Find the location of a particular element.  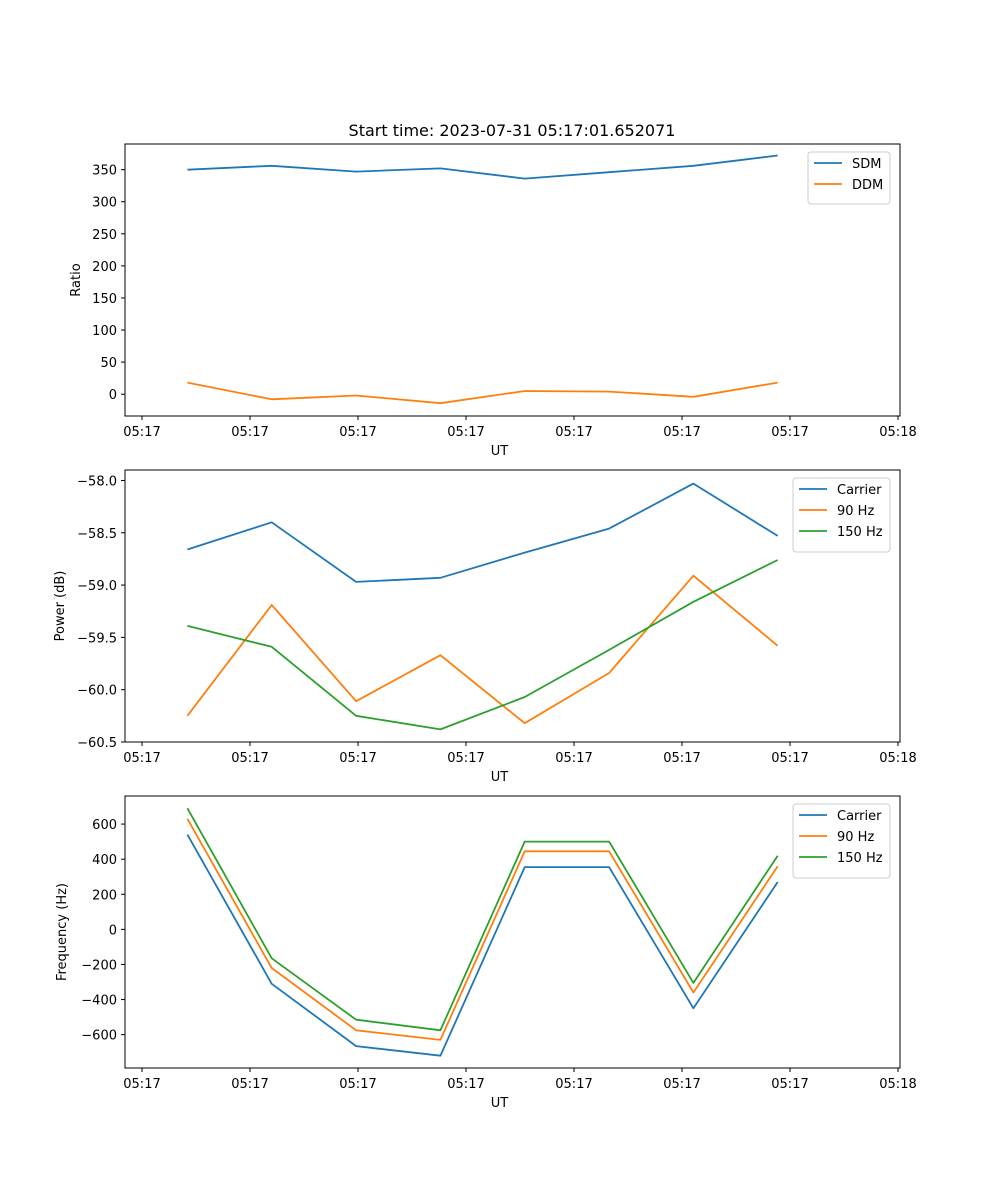

y-tick-label: 400 is located at coordinates (104, 860).